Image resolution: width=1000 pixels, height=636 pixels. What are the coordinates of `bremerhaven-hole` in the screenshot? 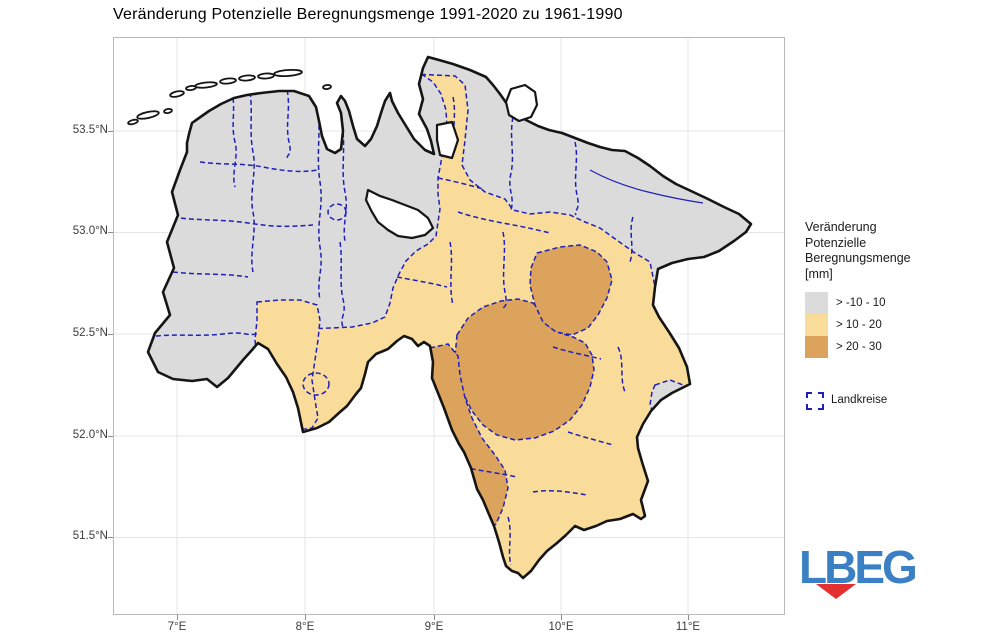 It's located at (447, 140).